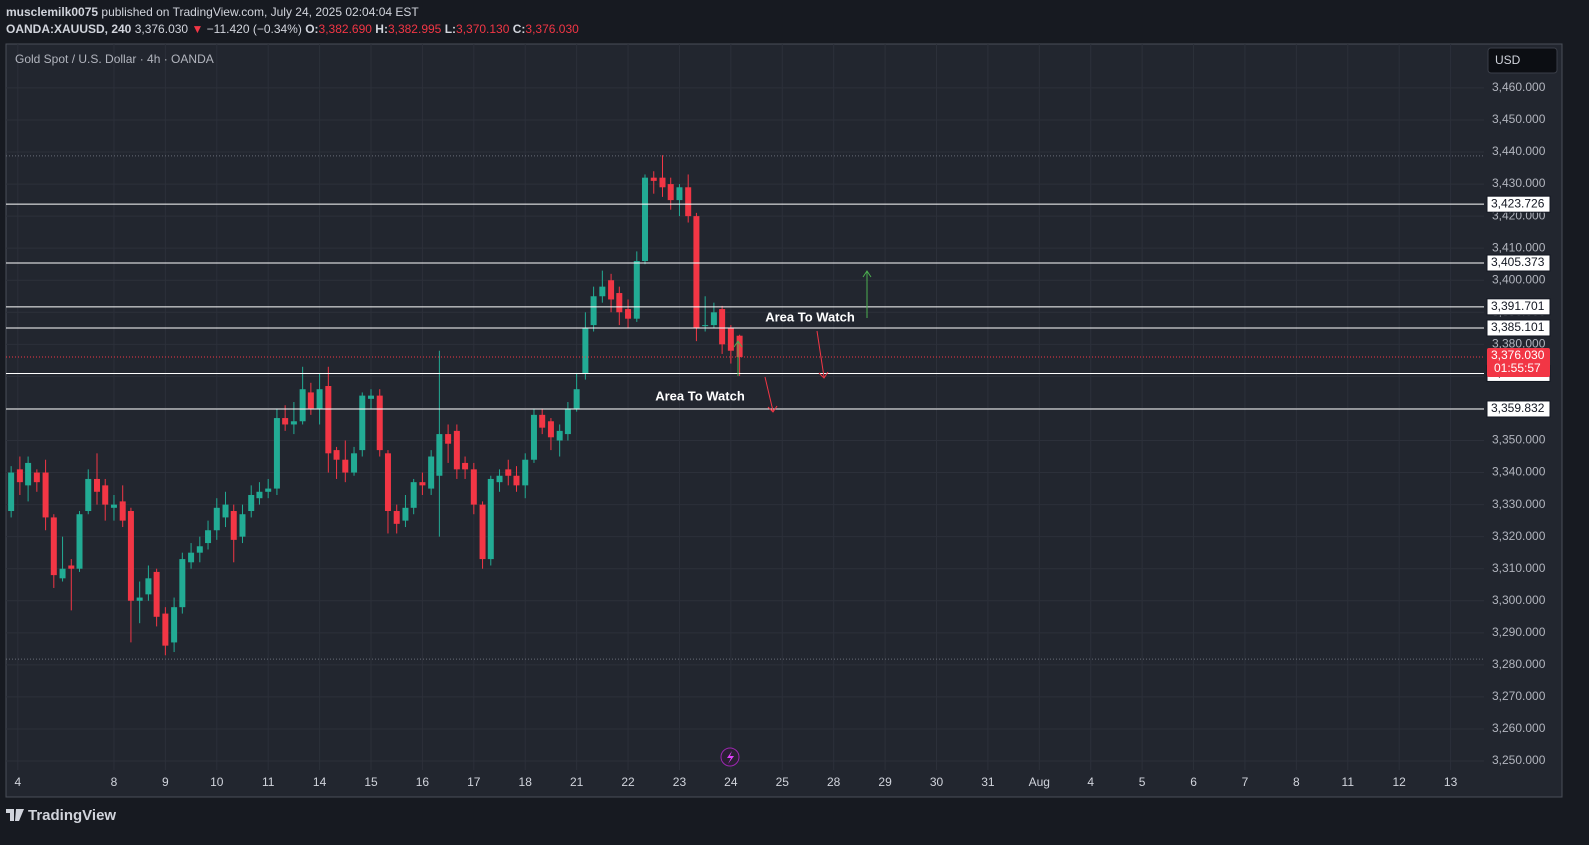  I want to click on ohlc-value: 3,376.030, so click(552, 29).